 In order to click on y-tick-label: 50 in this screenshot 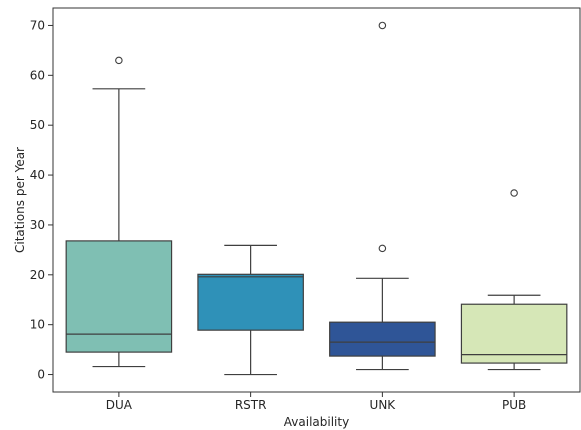, I will do `click(37, 125)`.